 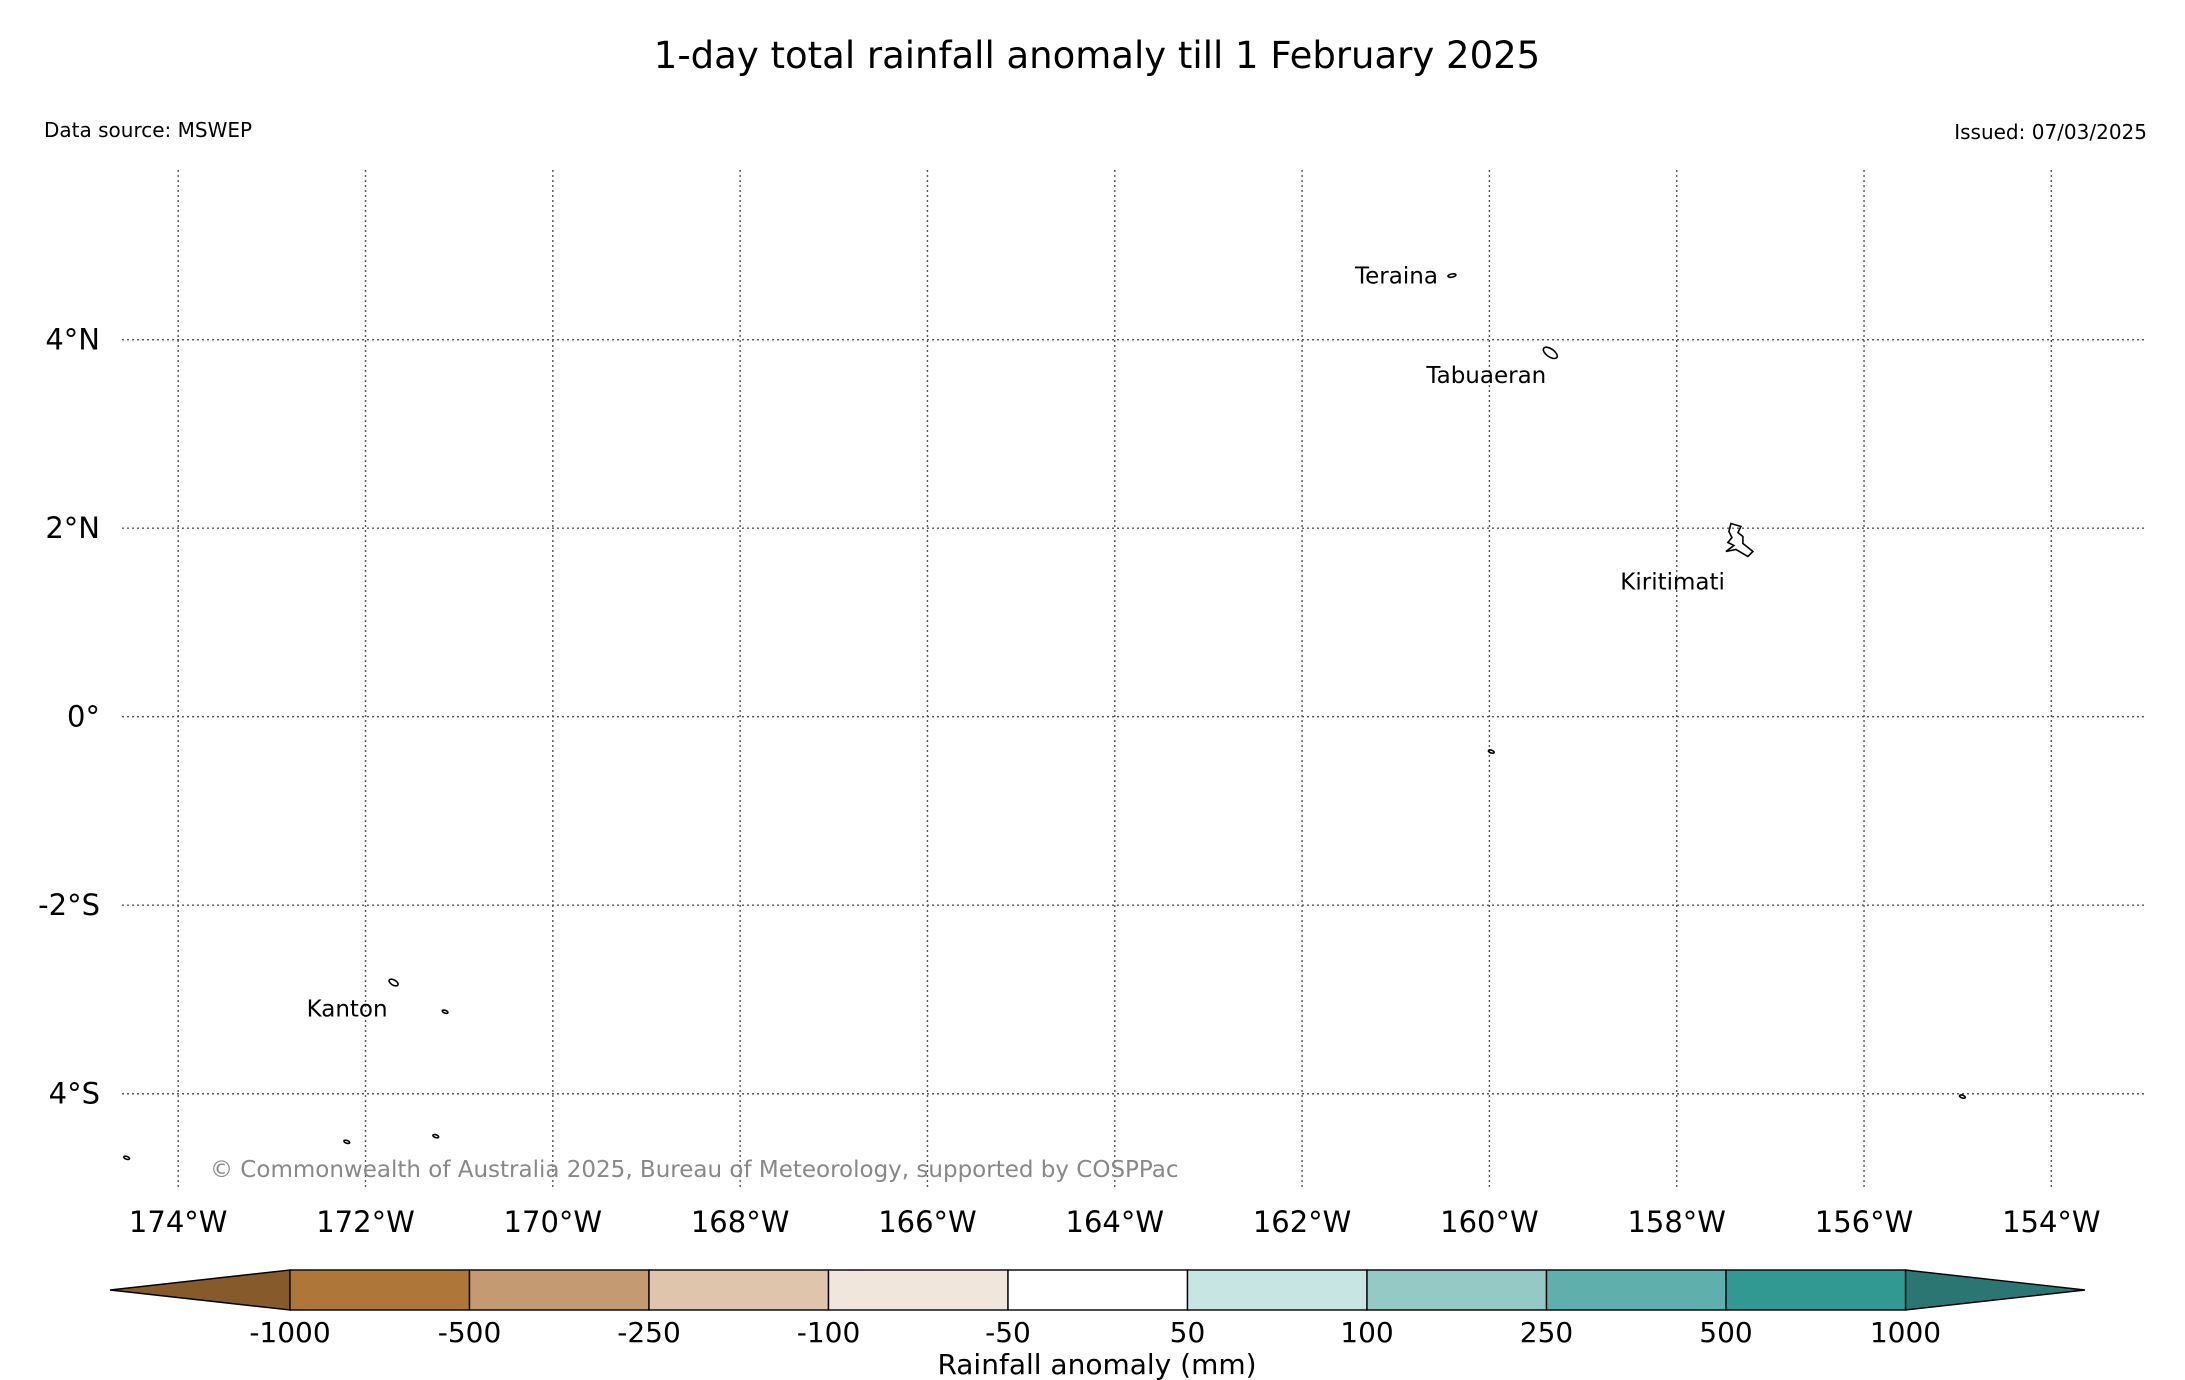 I want to click on longitude-tick-label: 164°W, so click(x=1115, y=1222).